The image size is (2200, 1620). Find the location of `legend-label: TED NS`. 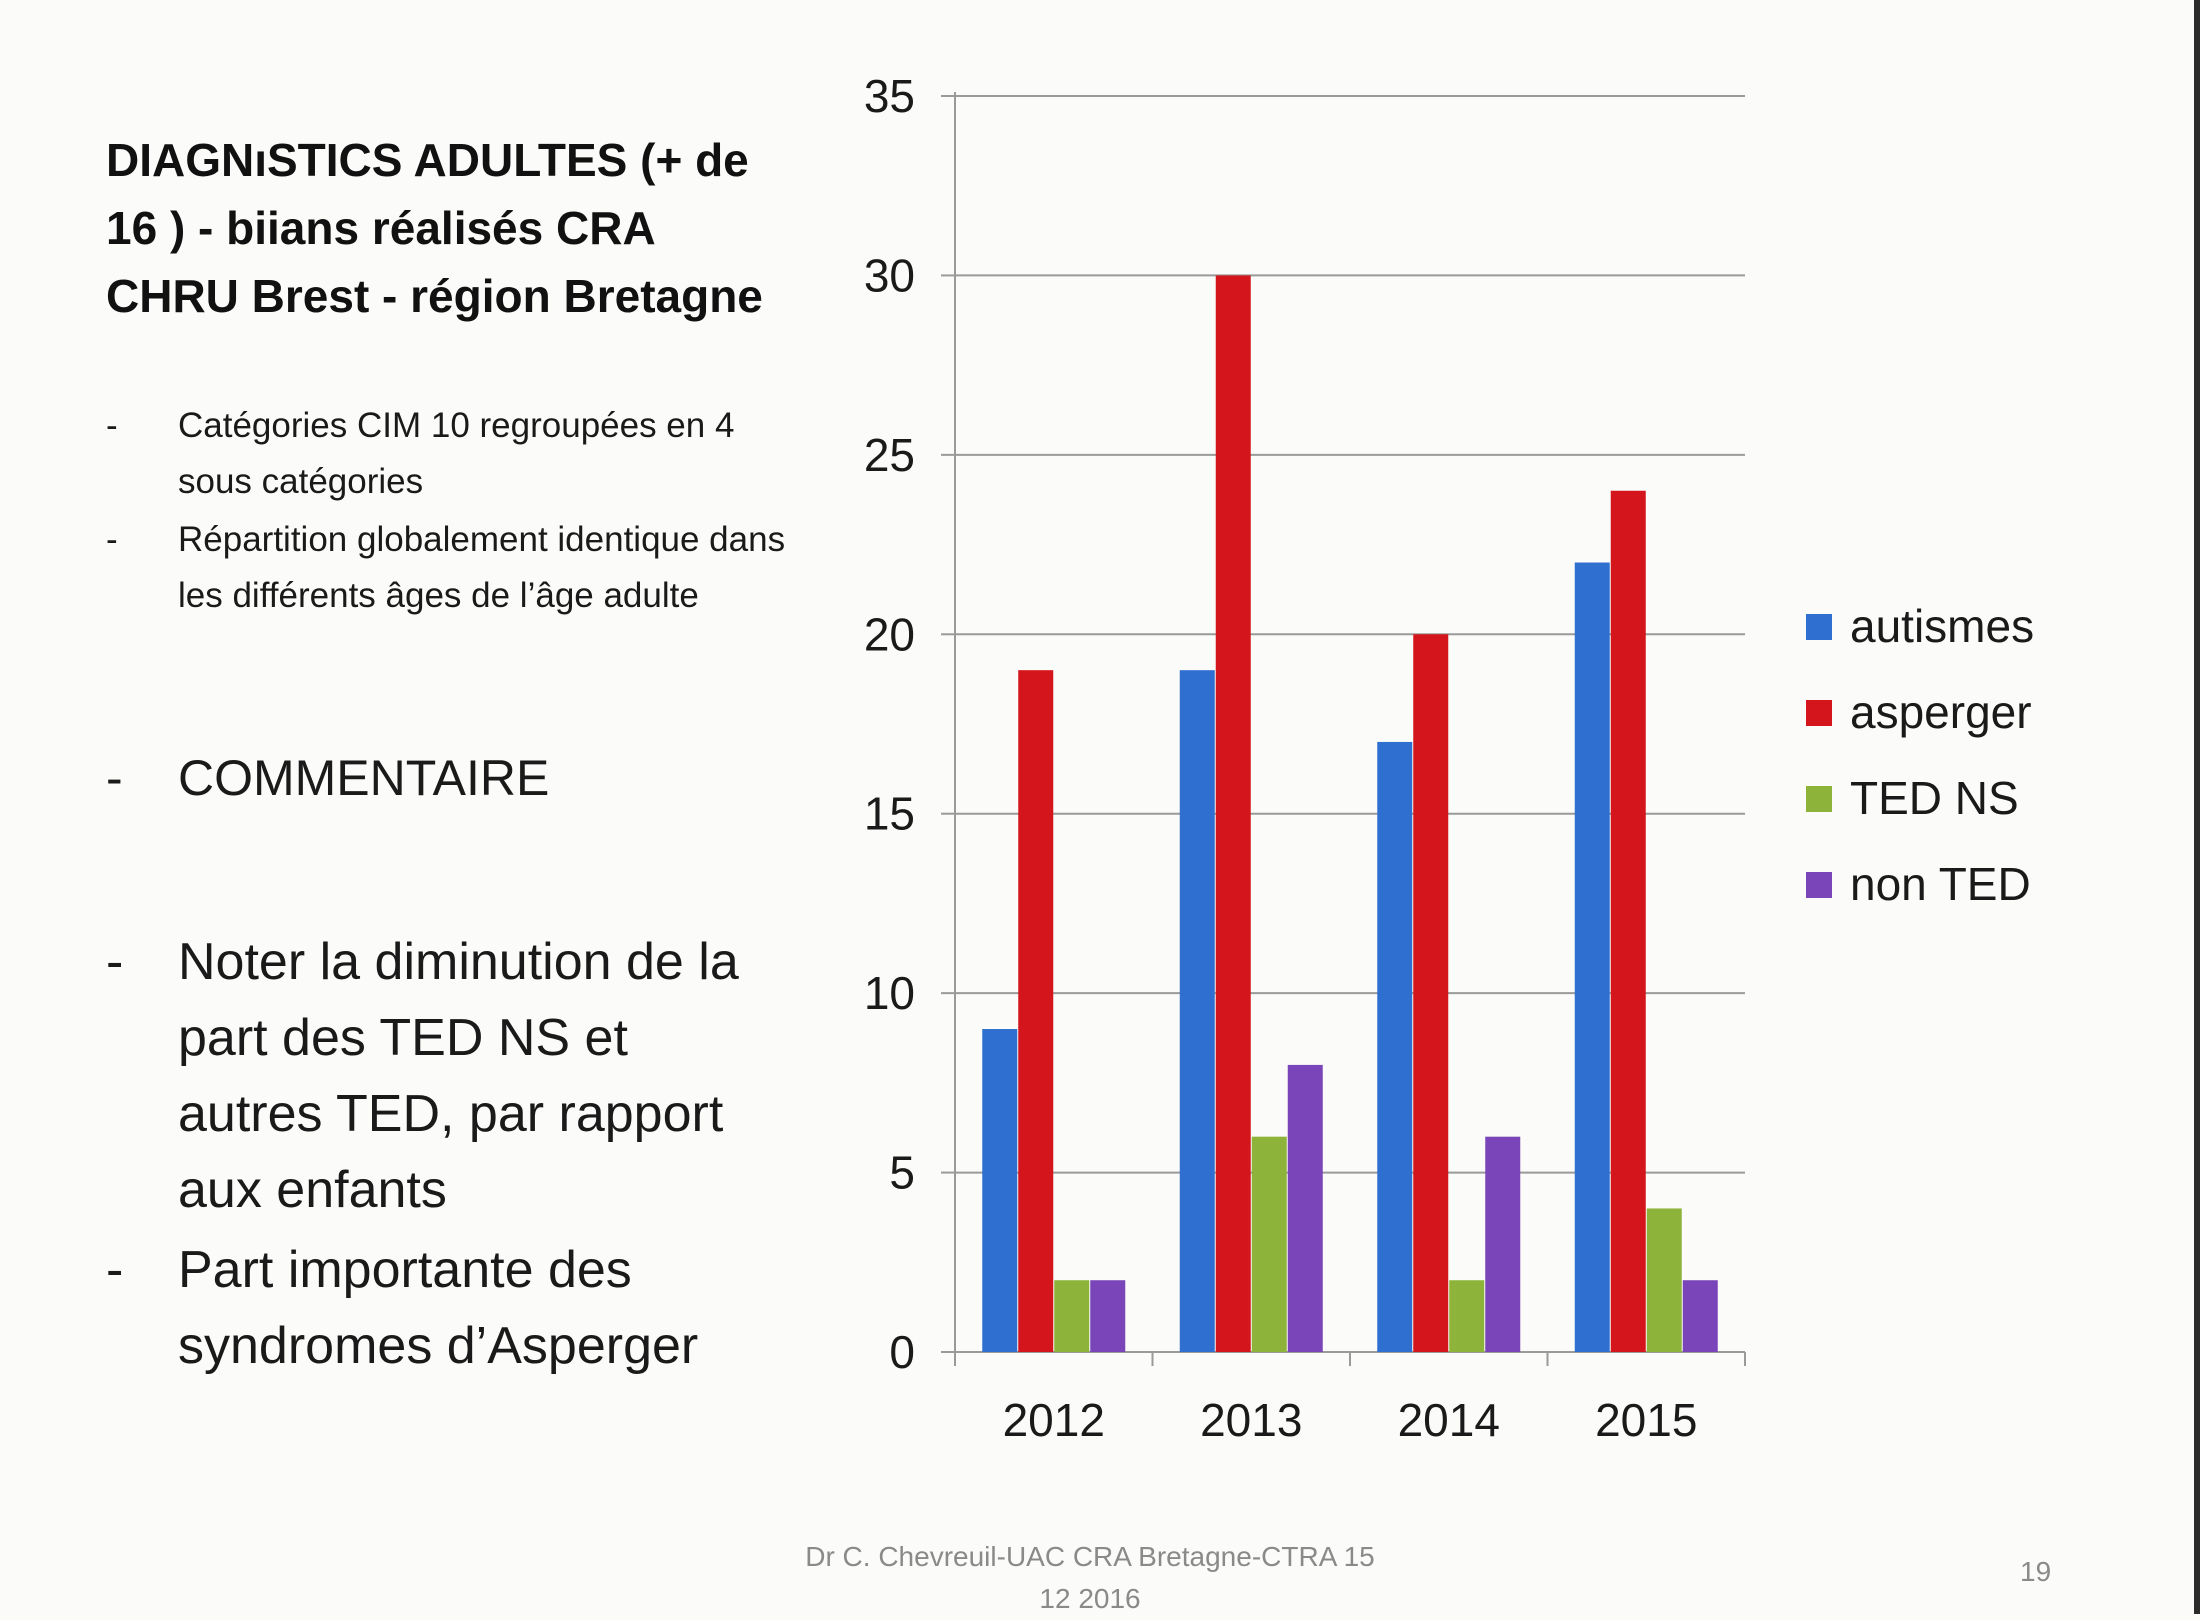

legend-label: TED NS is located at coordinates (1934, 798).